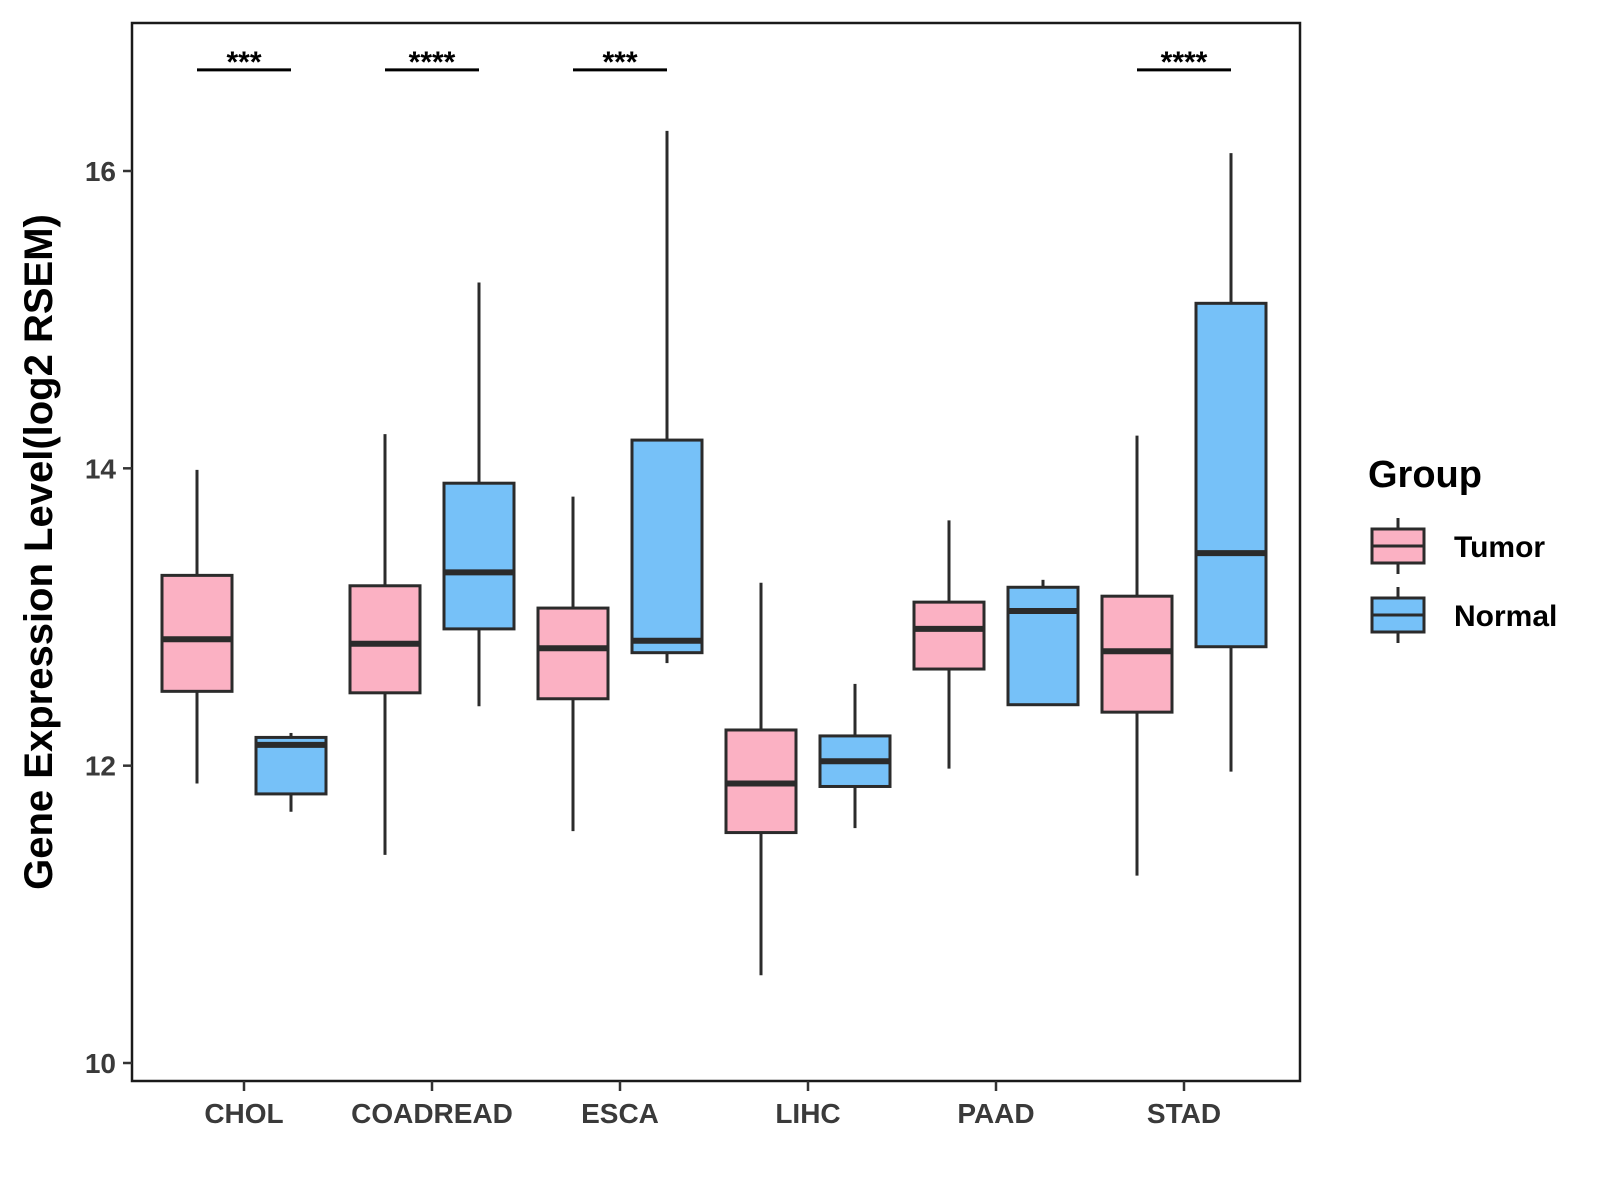 The width and height of the screenshot is (1600, 1200). I want to click on box-tumor-paad, so click(949, 644).